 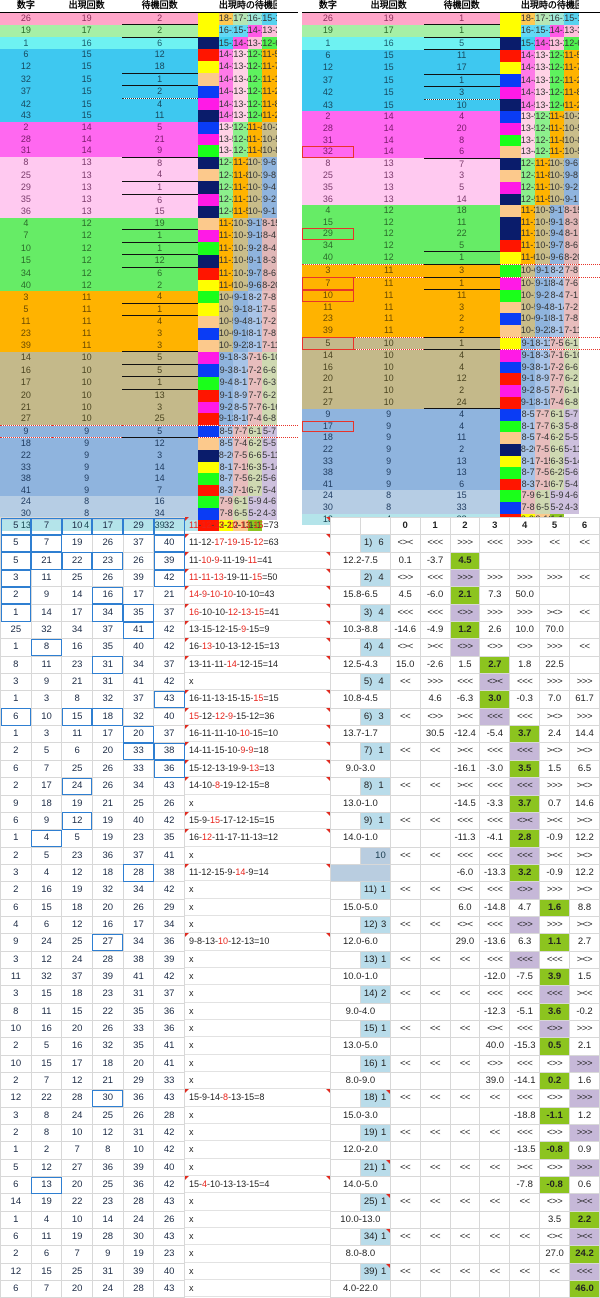 What do you see at coordinates (328, 295) in the screenshot?
I see `stat-number: 10` at bounding box center [328, 295].